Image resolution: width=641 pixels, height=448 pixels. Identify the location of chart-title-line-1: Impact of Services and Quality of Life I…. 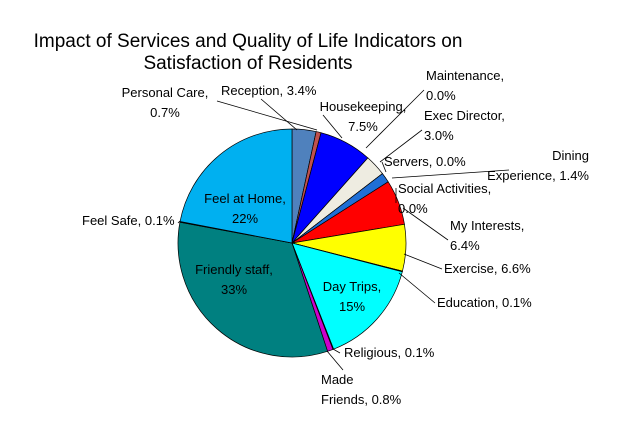
(248, 41).